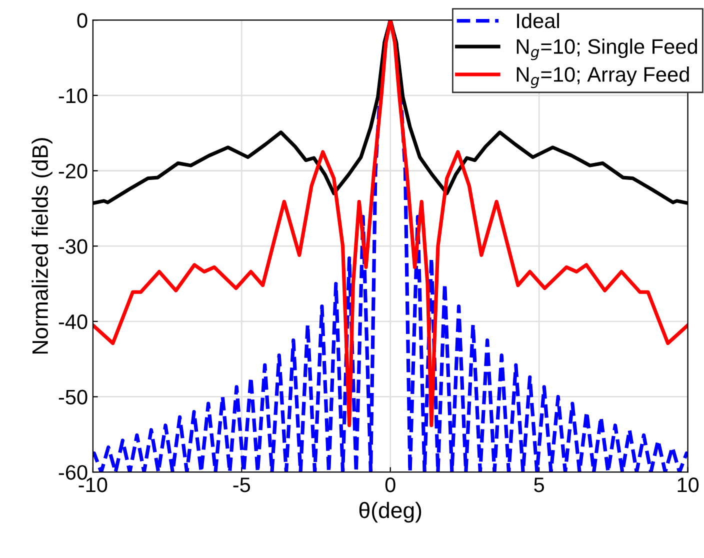  What do you see at coordinates (73, 322) in the screenshot?
I see `y-tick-label: -40` at bounding box center [73, 322].